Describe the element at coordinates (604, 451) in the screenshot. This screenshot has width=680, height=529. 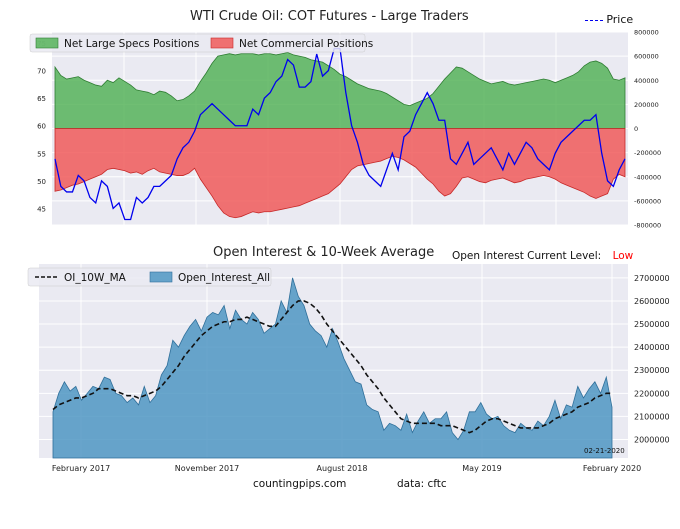
I see `date-label: 02-21-2020` at that location.